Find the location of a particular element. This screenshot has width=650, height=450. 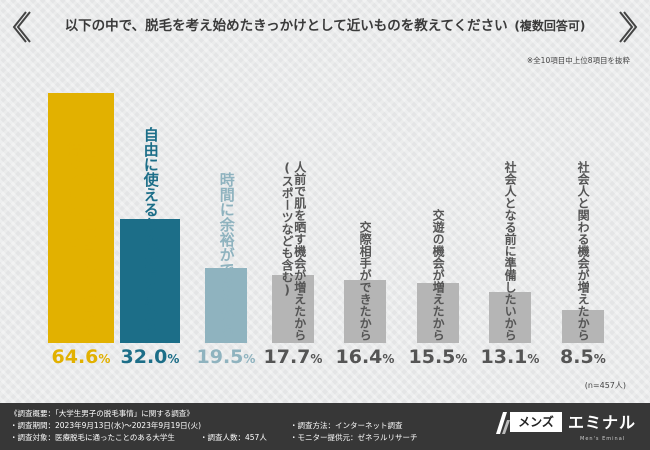

category-label-line: 毛に対してコンプレックスを is located at coordinates (89, 239).